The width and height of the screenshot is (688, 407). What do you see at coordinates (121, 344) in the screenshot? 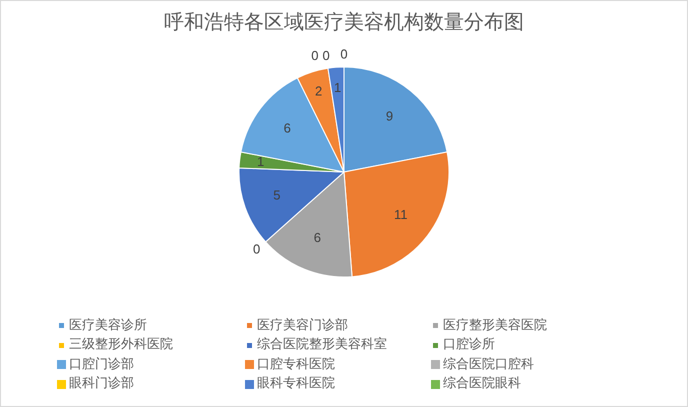
I see `legend-label: 三级整形外科医院` at bounding box center [121, 344].